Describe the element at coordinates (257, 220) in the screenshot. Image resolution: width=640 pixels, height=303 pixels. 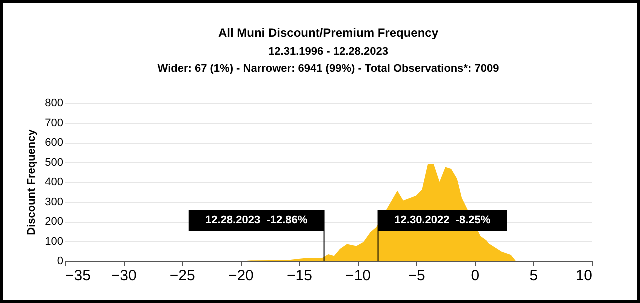
I see `ref-line-label: 12.28.2023 -12.86%` at that location.